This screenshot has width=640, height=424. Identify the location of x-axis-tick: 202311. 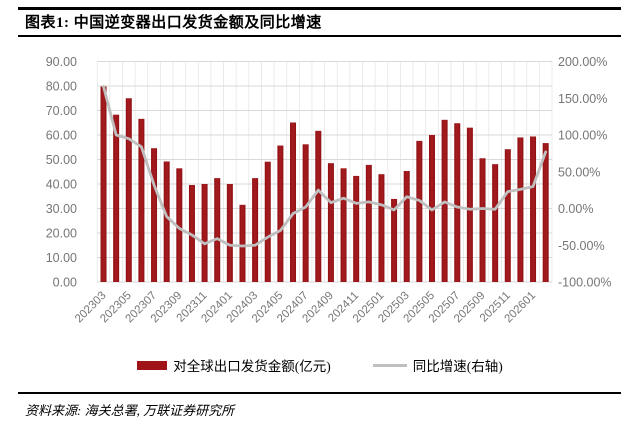
(192, 307).